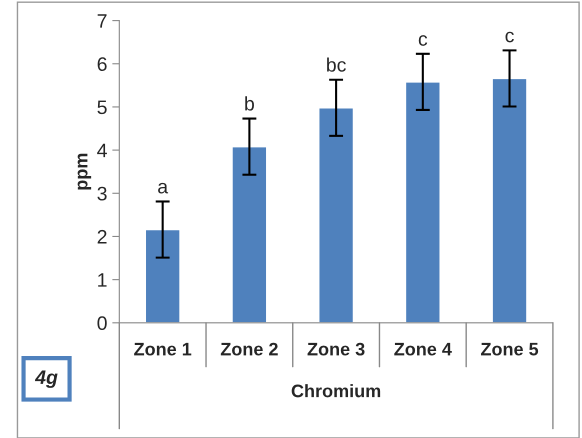  I want to click on y-tick-label: 3, so click(102, 193).